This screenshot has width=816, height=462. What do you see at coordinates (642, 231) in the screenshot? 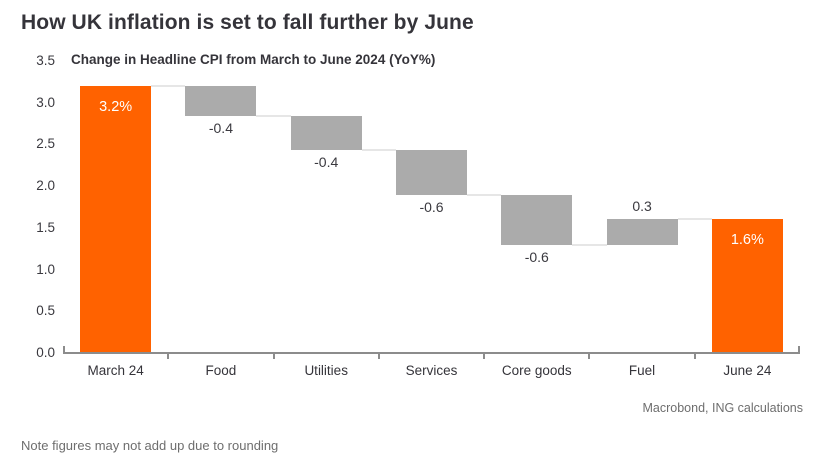
I see `bar-fuel` at bounding box center [642, 231].